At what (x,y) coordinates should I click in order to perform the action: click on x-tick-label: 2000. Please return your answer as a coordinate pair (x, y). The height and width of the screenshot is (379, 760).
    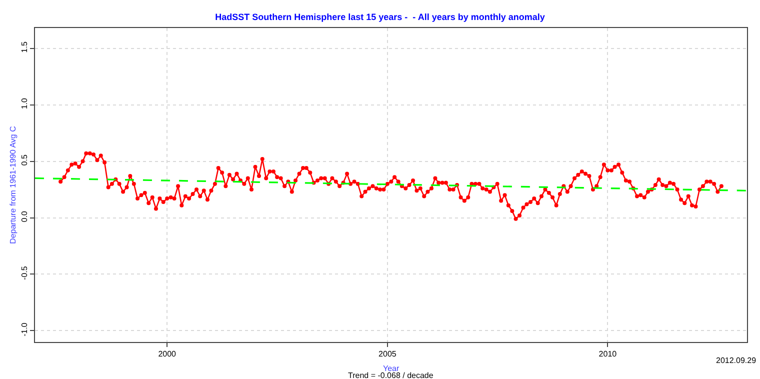
    Looking at the image, I should click on (167, 354).